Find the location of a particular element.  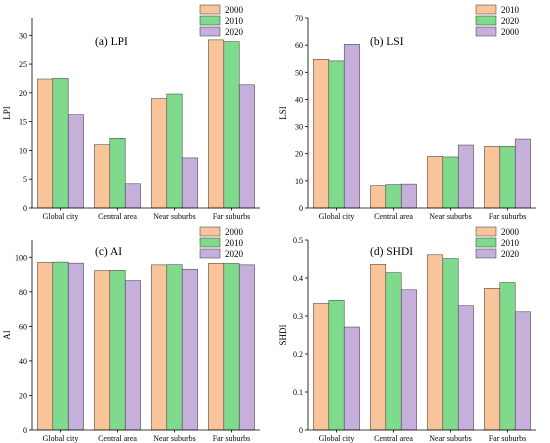

y-tick-label: 0.5 is located at coordinates (298, 240).